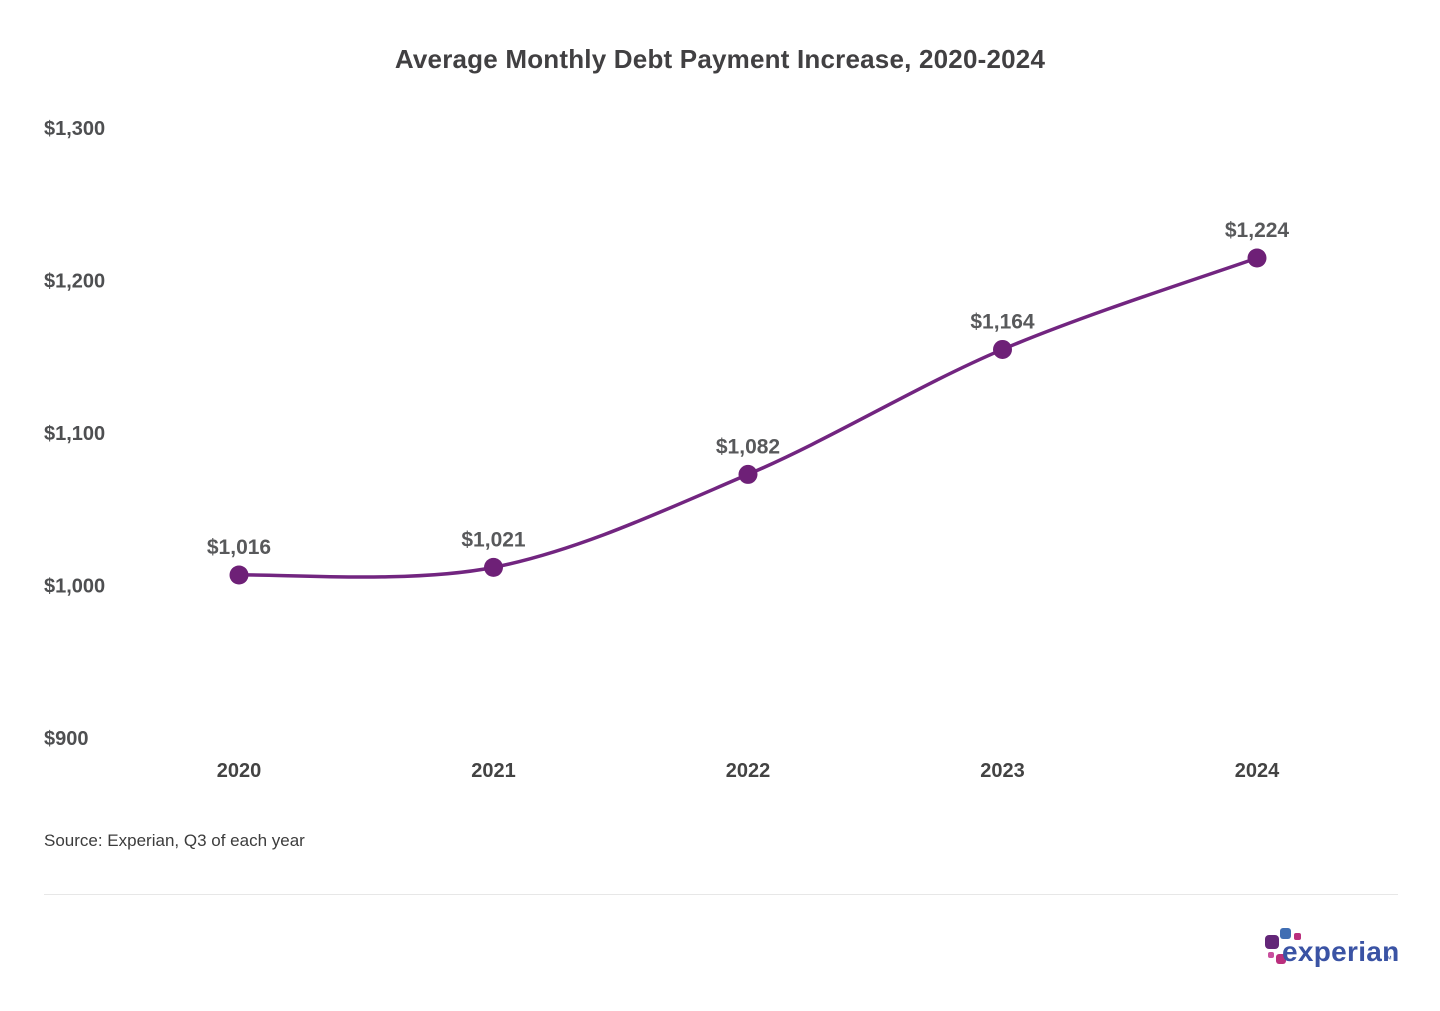 The image size is (1440, 1011). I want to click on logo-block-pink-icon, so click(1271, 955).